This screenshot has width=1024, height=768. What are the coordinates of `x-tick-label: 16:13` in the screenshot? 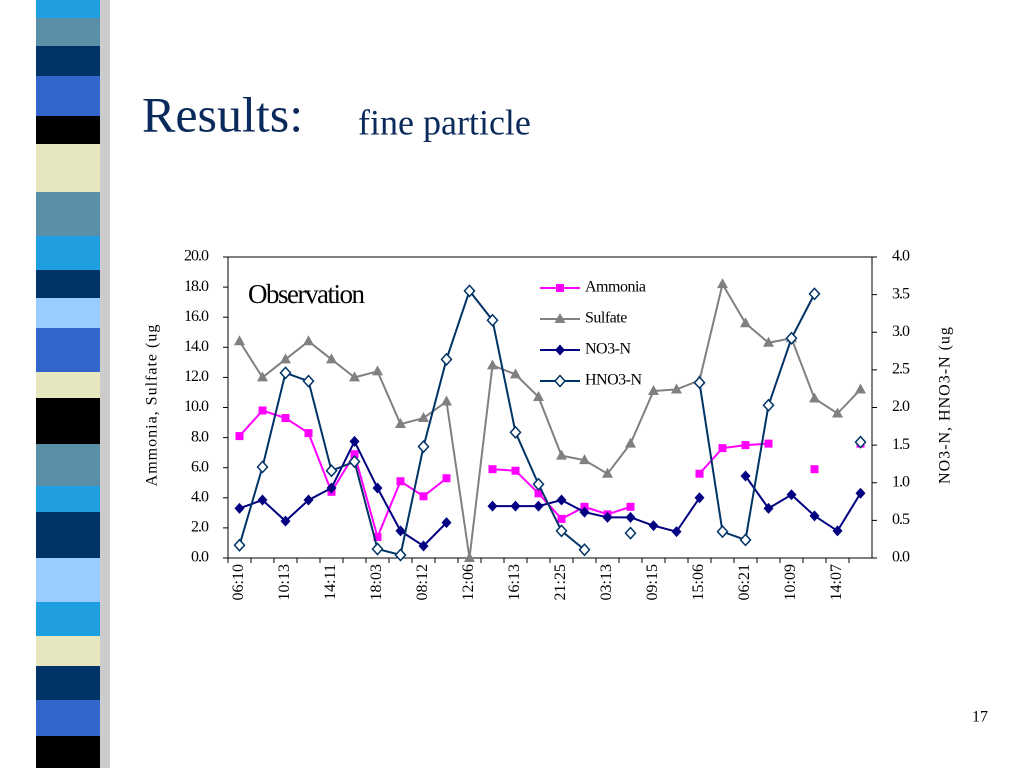 It's located at (514, 582).